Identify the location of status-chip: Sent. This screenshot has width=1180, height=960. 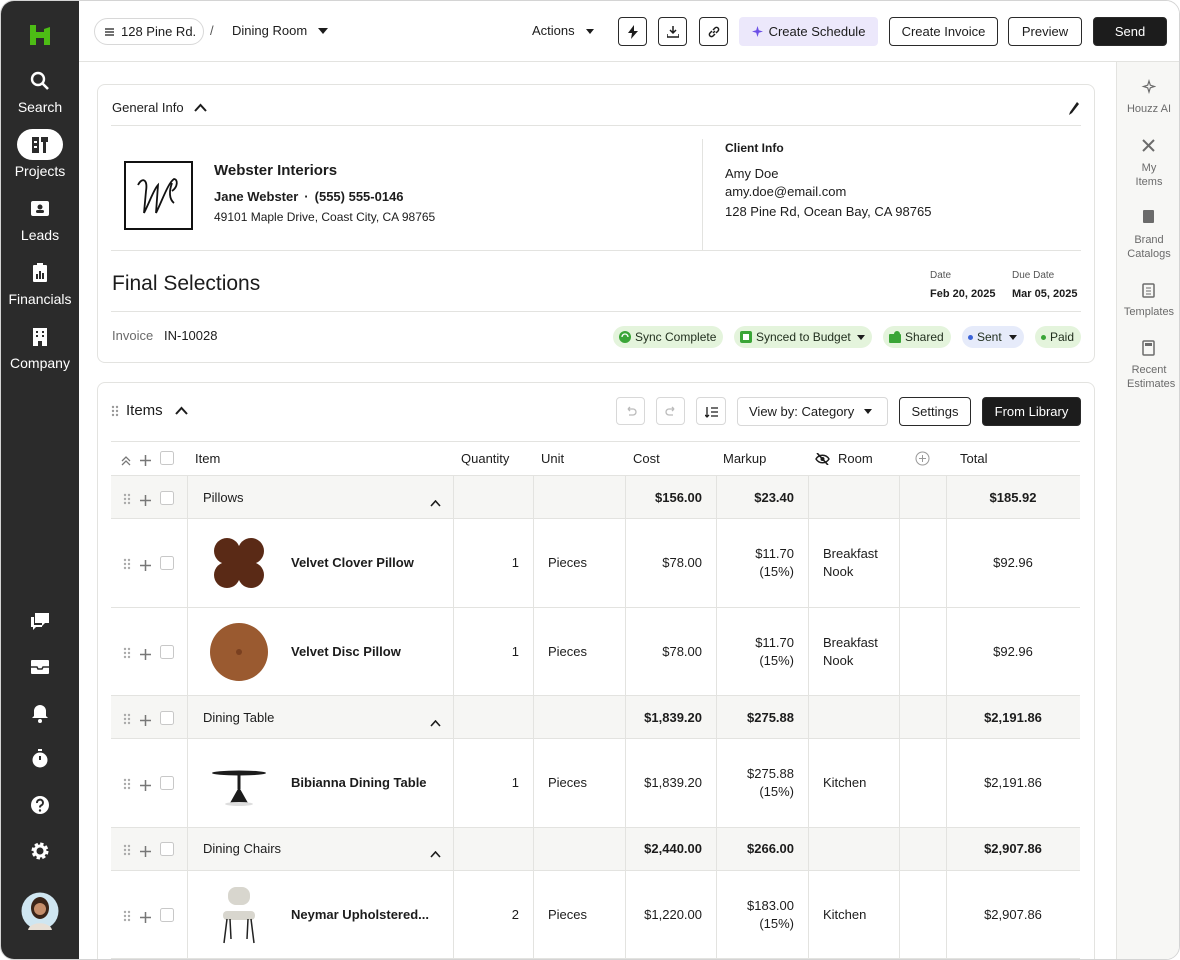
(993, 337).